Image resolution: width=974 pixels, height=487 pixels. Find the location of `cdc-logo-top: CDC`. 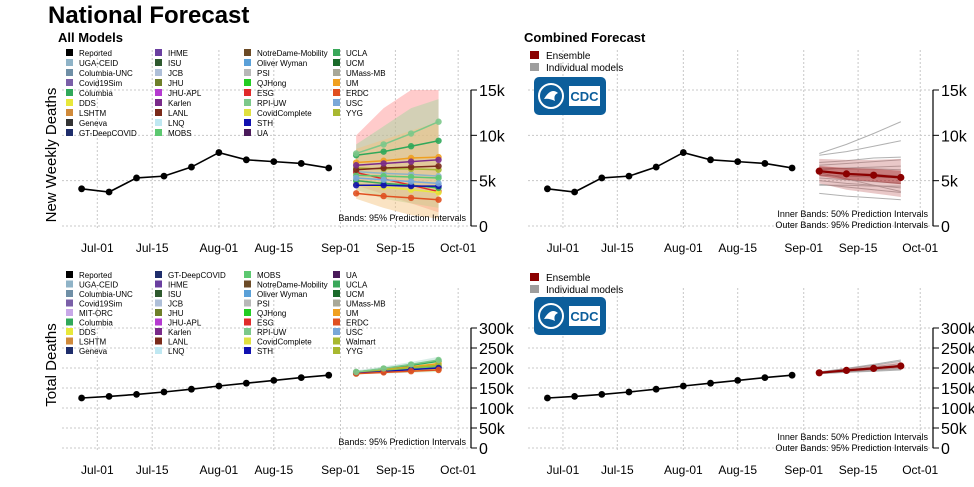

cdc-logo-top: CDC is located at coordinates (570, 96).